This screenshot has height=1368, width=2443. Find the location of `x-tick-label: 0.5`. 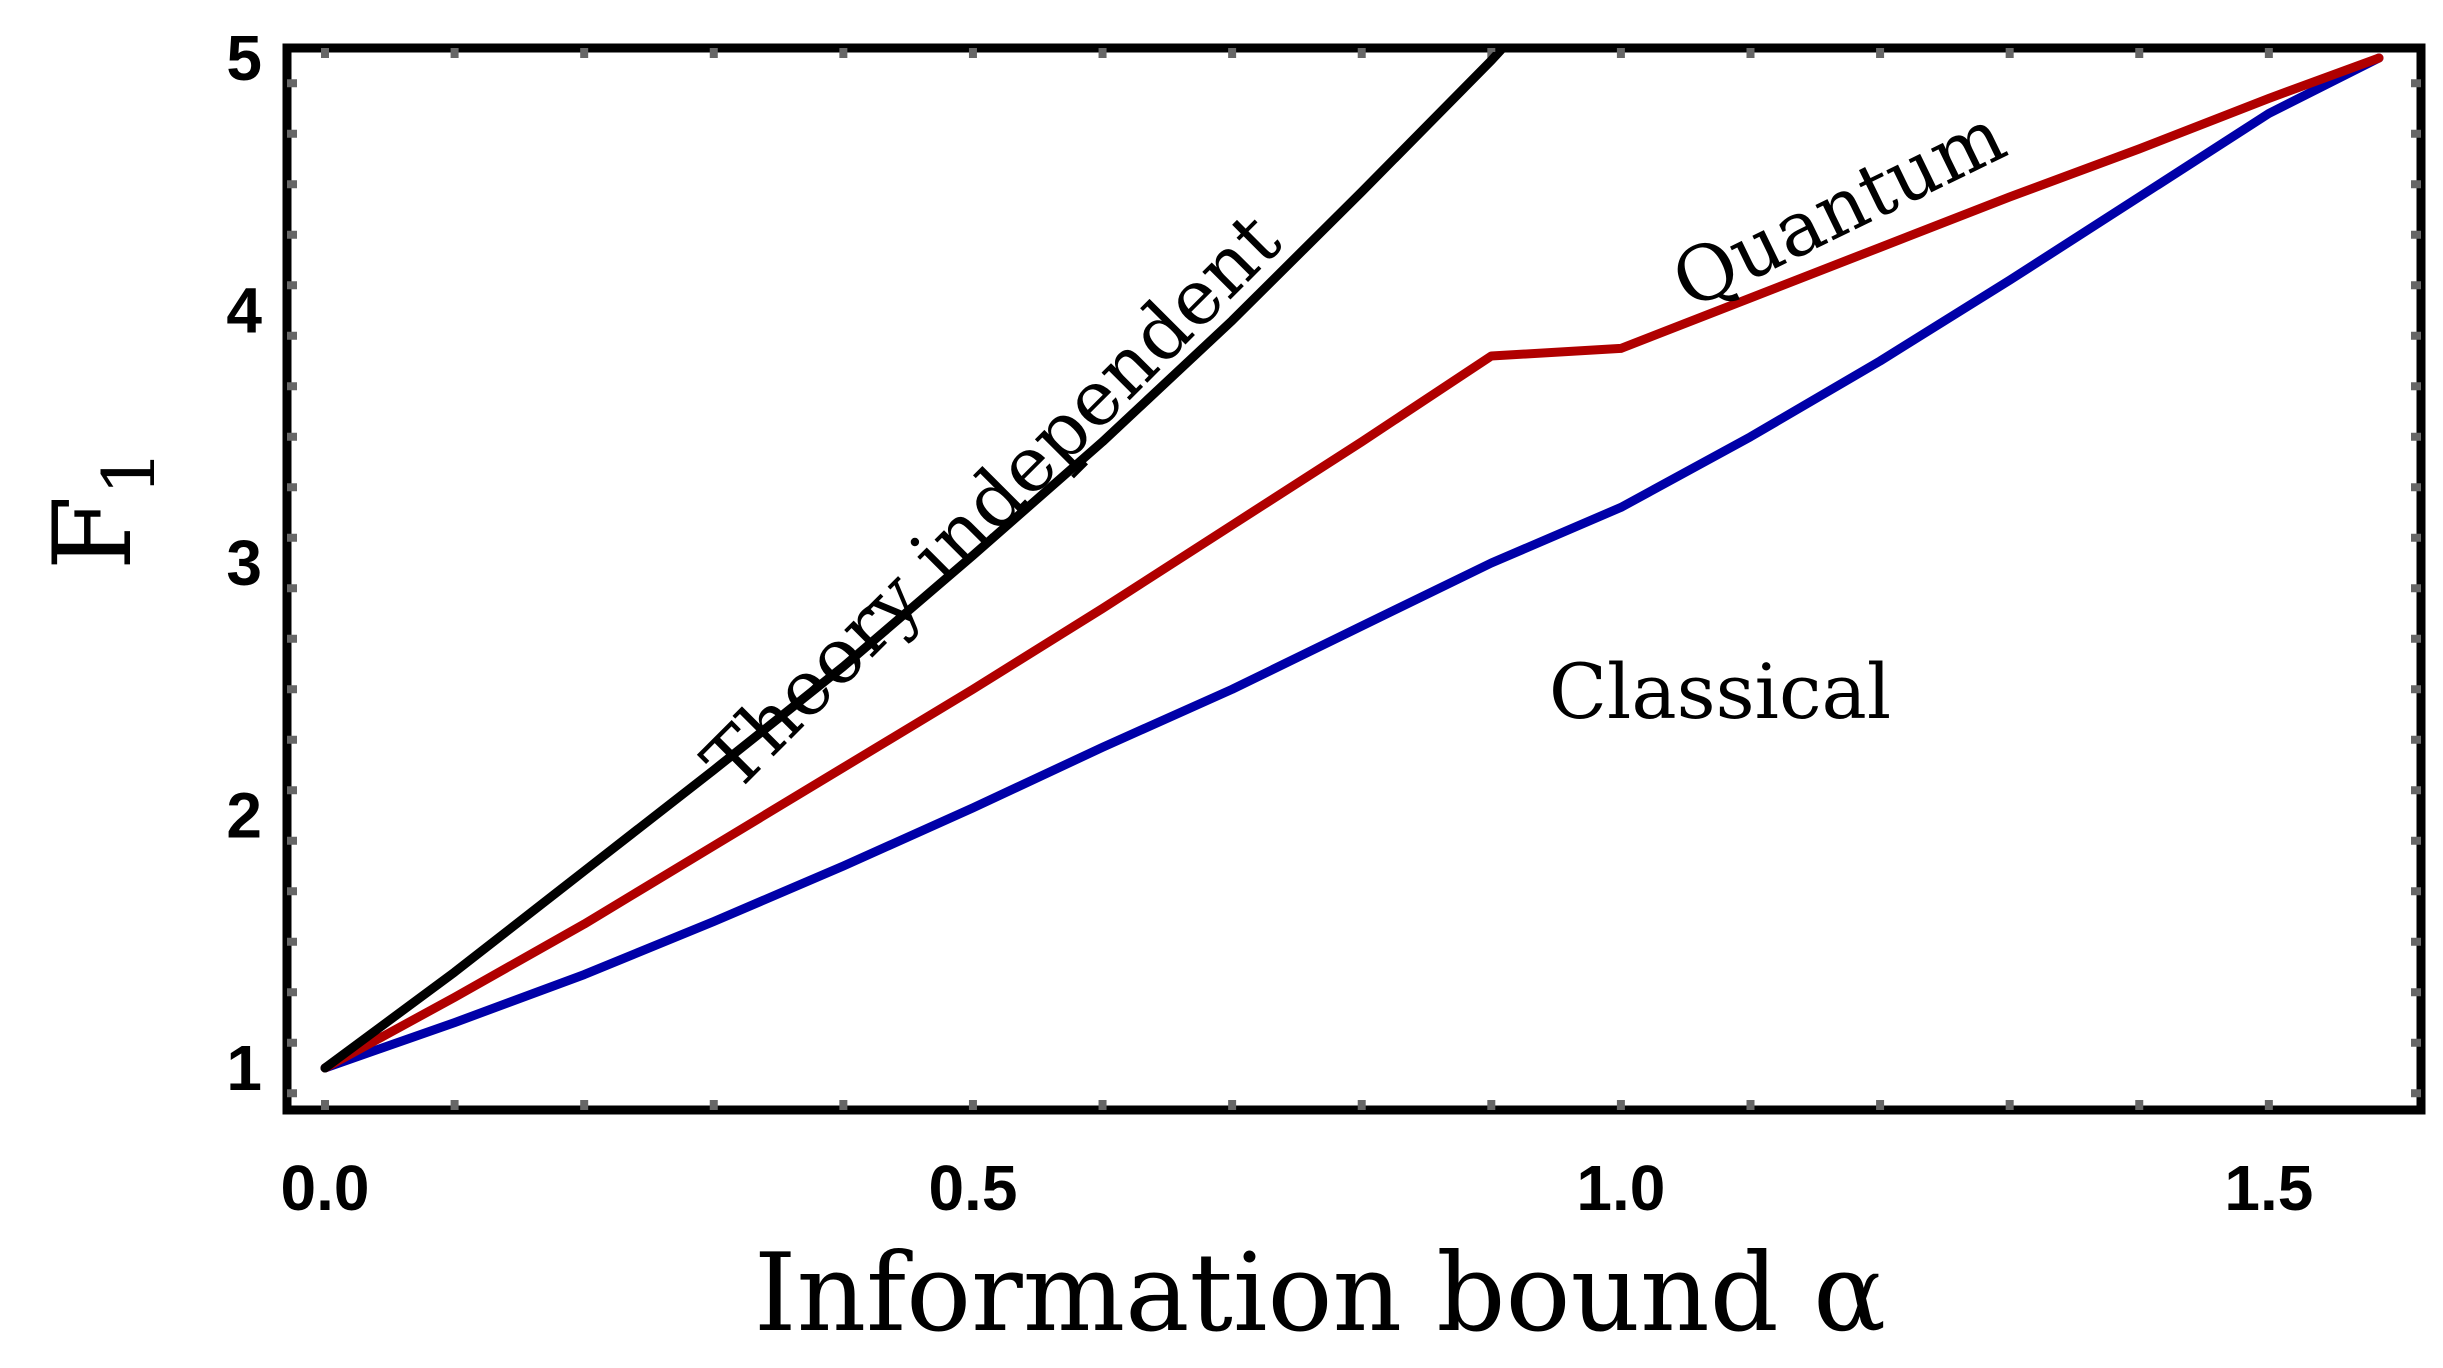

x-tick-label: 0.5 is located at coordinates (972, 1188).